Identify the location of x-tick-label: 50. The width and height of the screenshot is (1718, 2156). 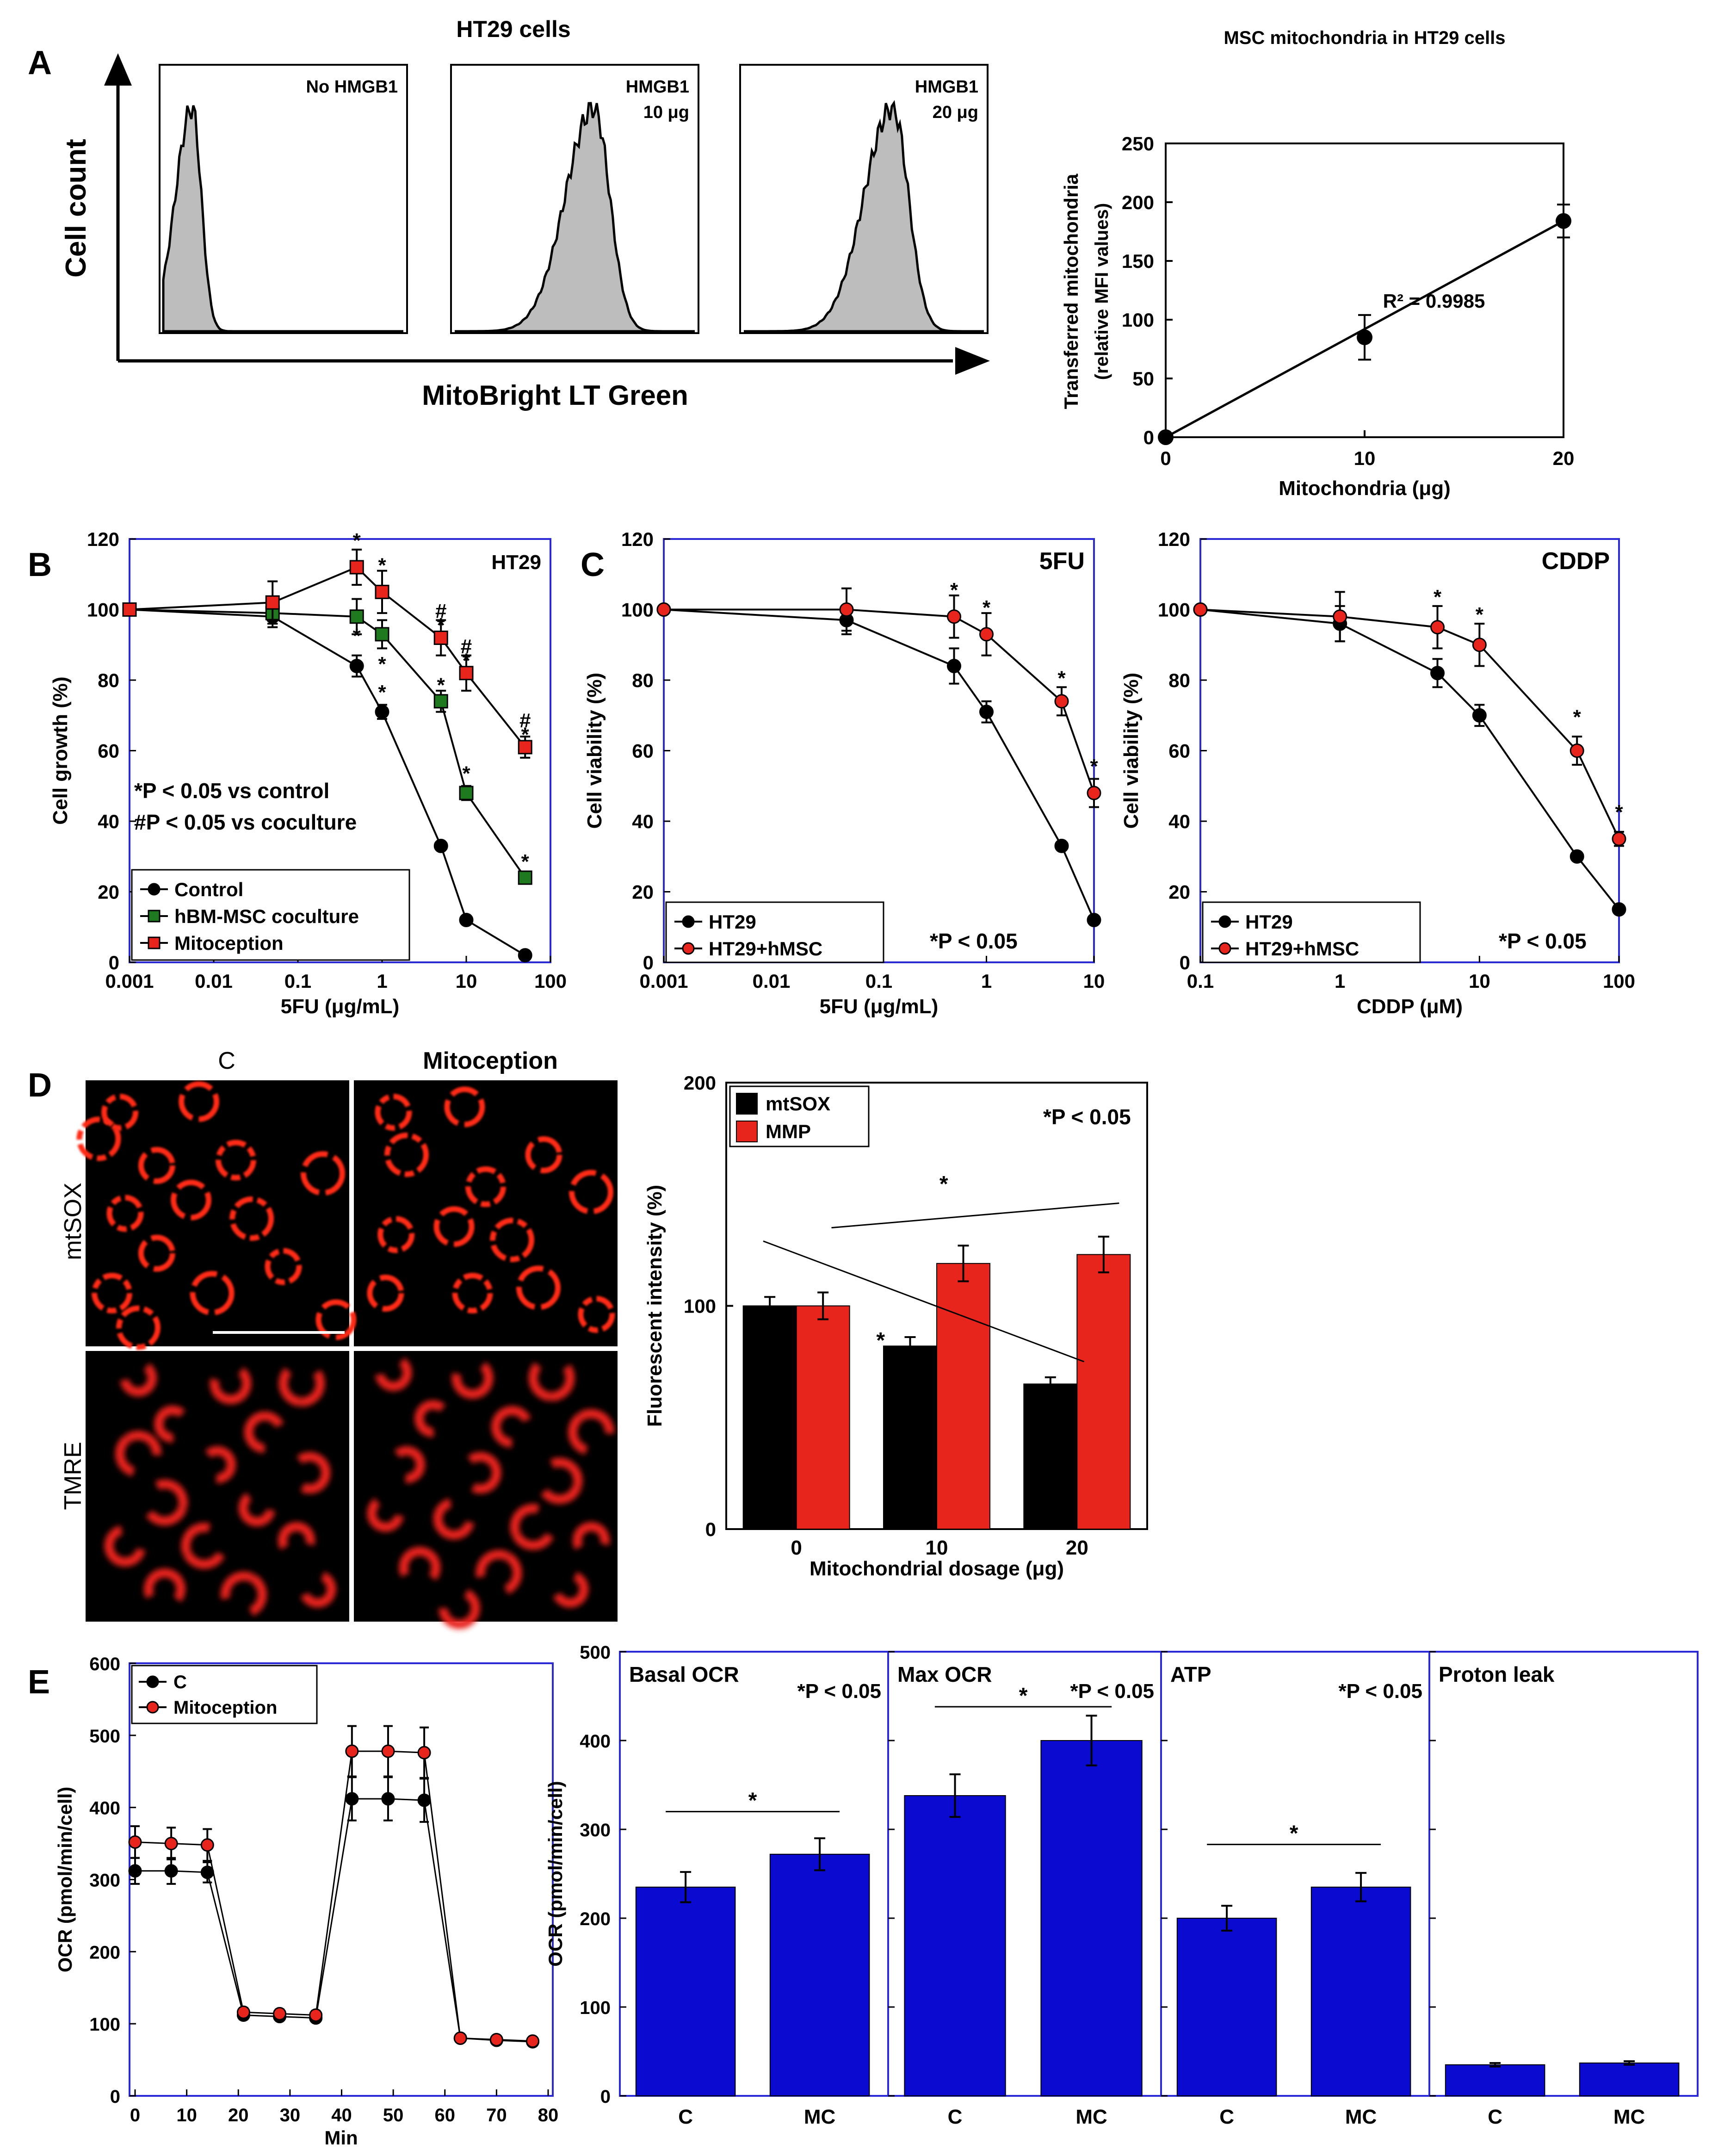
(393, 2115).